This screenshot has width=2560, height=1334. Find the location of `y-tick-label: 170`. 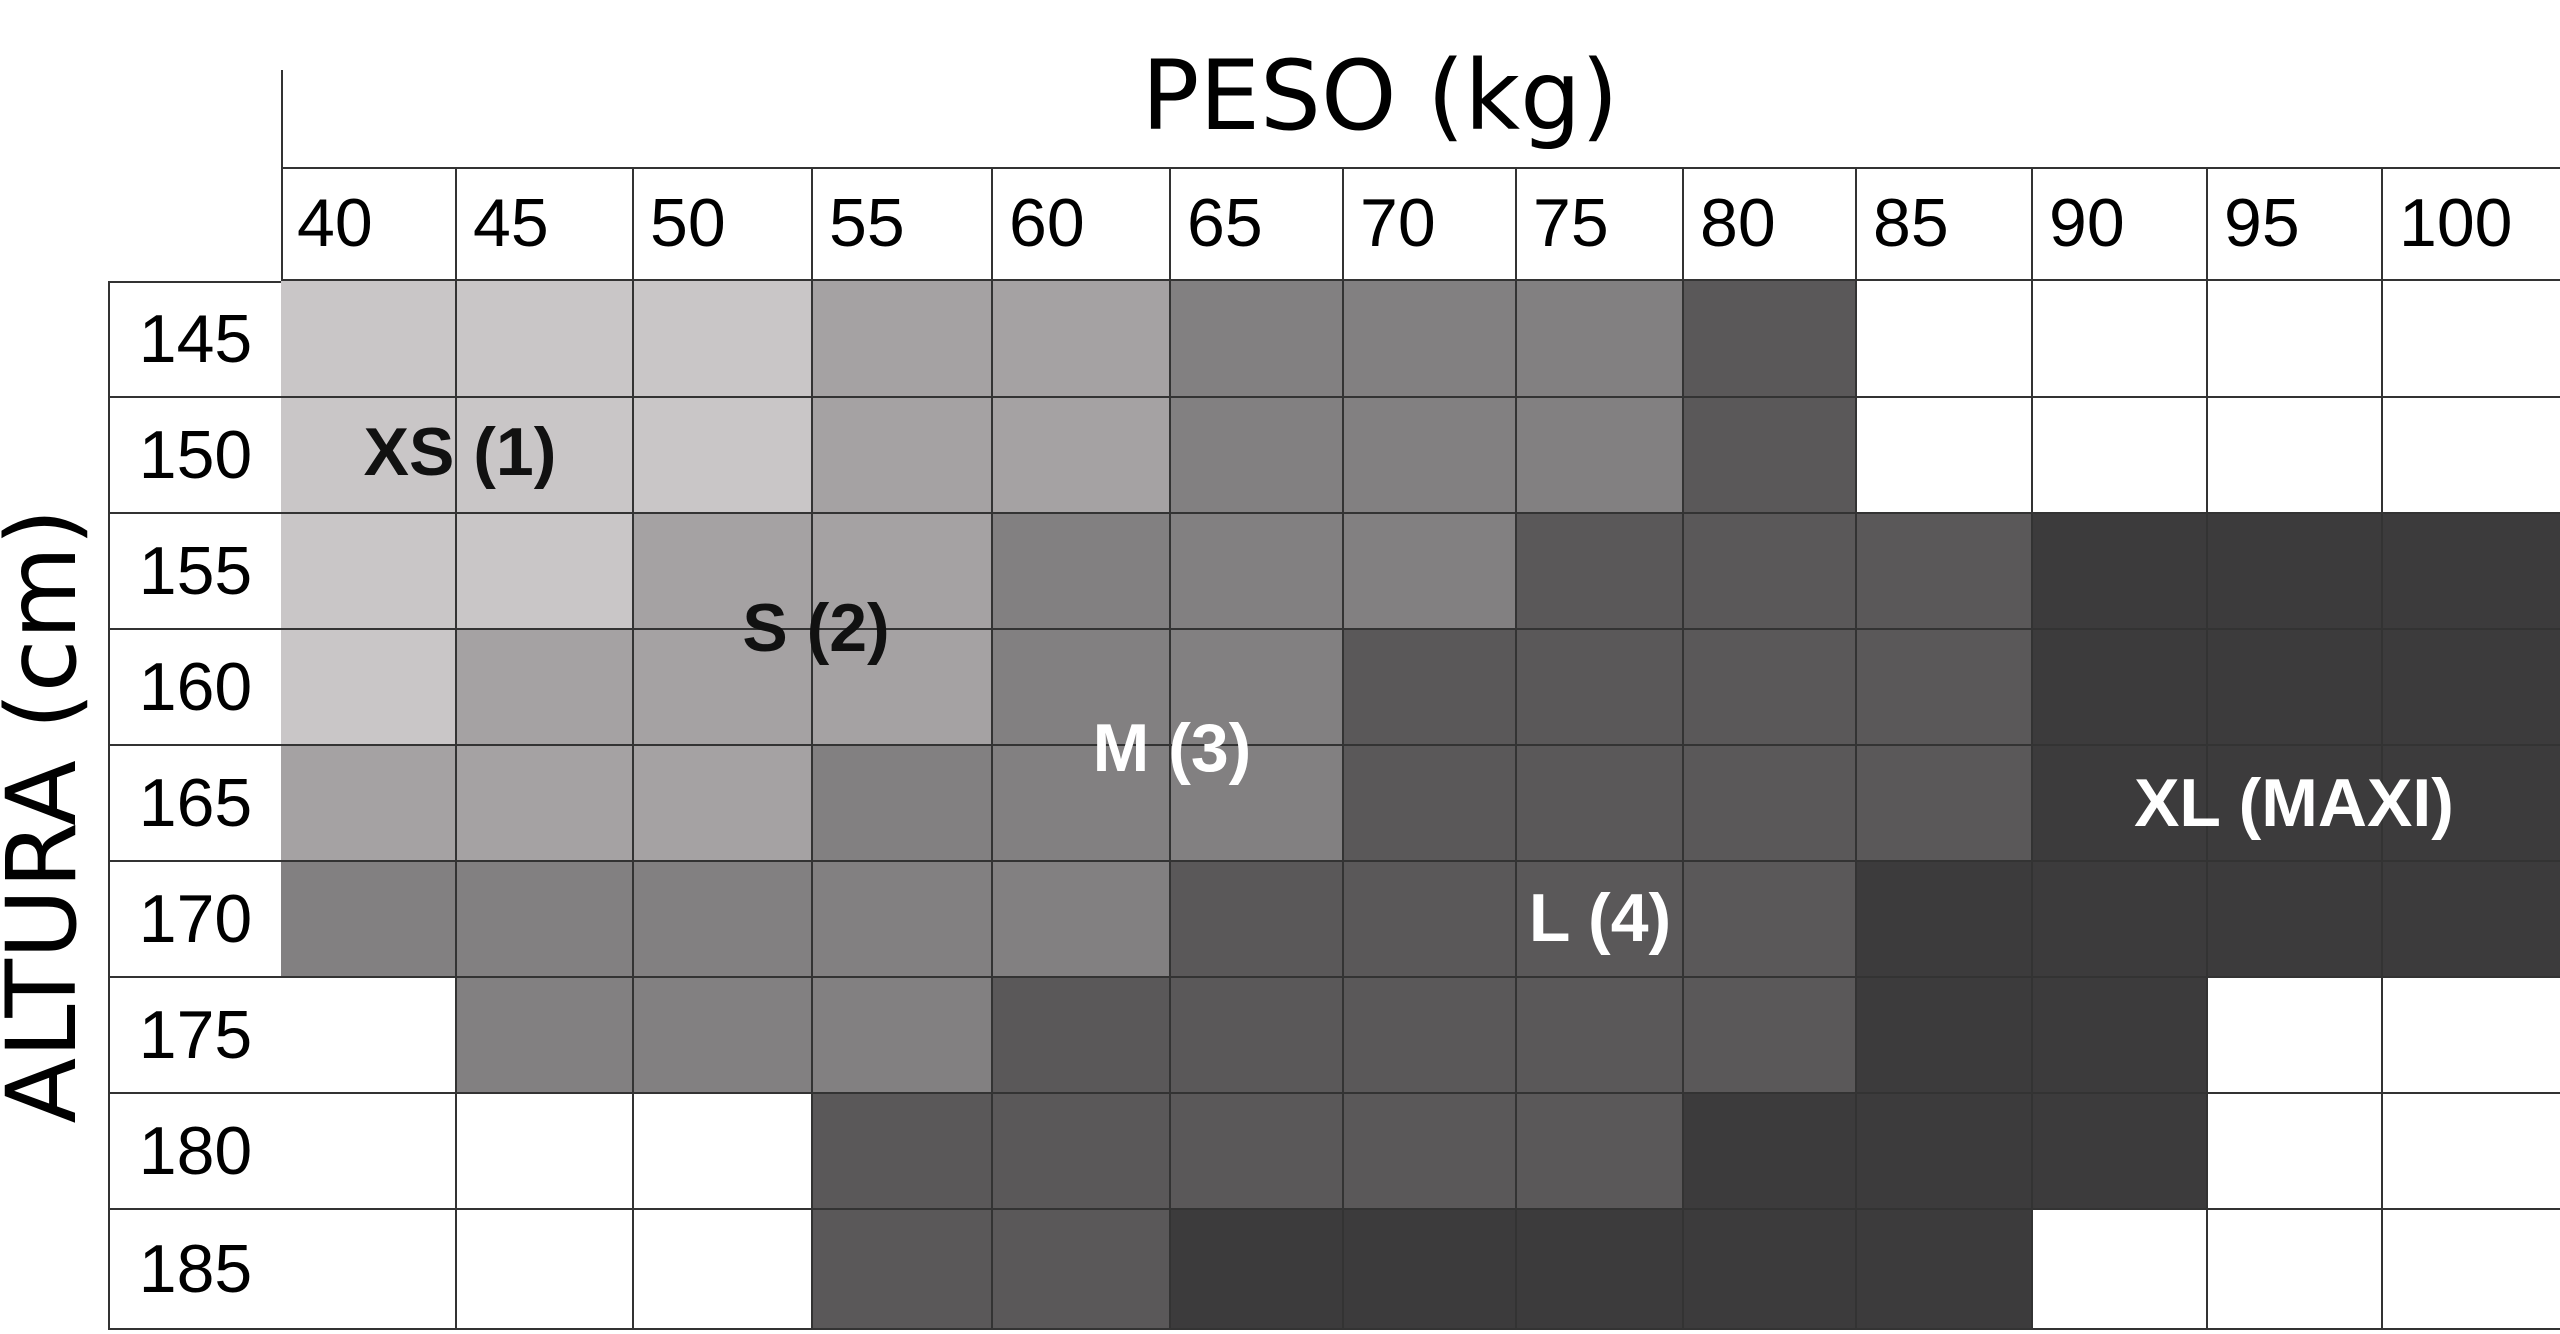

y-tick-label: 170 is located at coordinates (194, 920).